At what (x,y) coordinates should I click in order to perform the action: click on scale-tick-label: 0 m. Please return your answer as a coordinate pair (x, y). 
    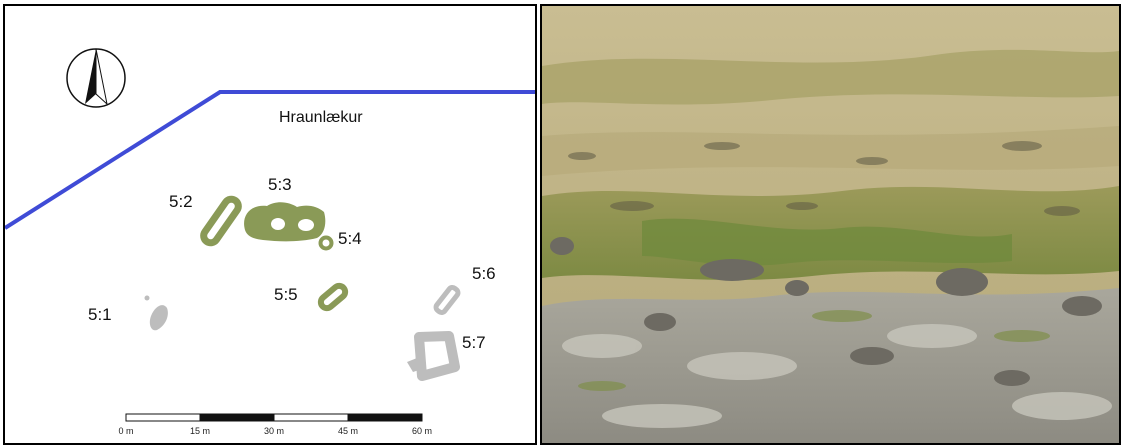
    Looking at the image, I should click on (126, 431).